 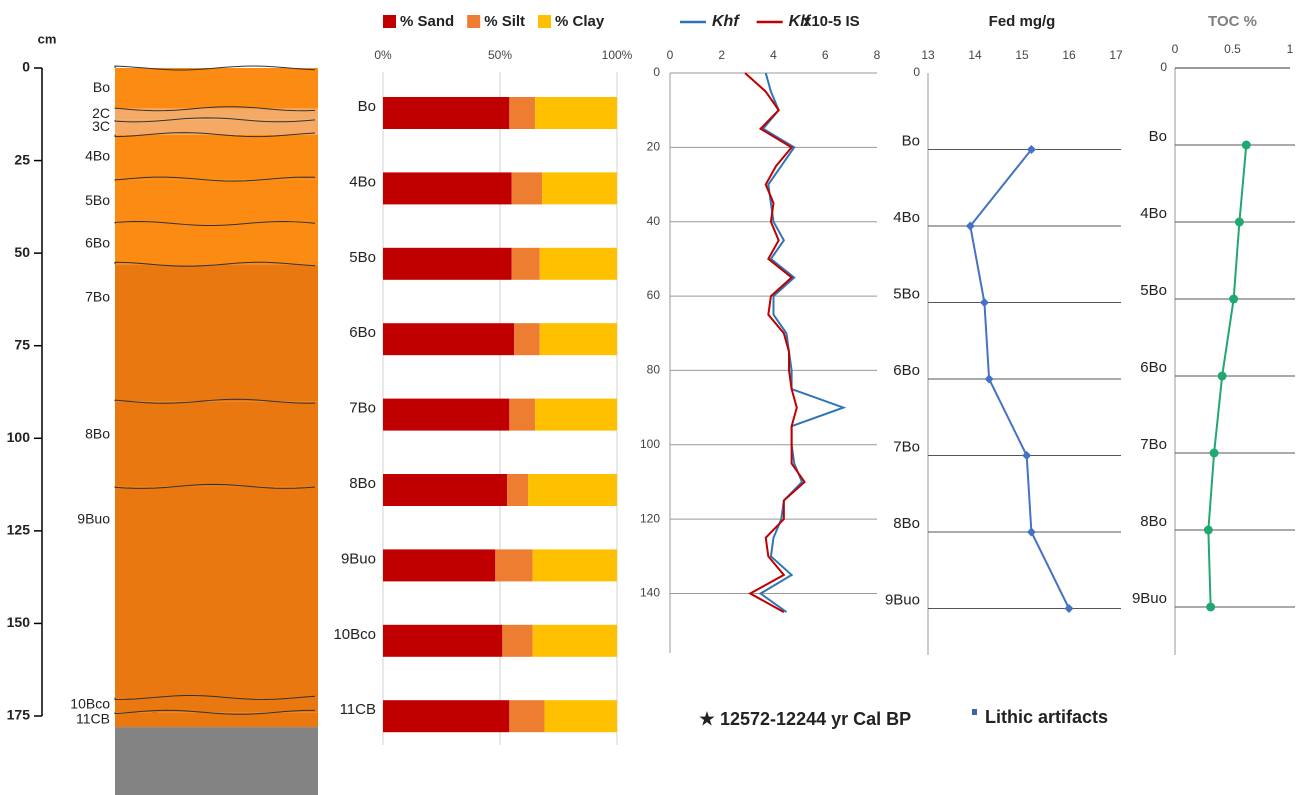 I want to click on y-tick-label: 125, so click(x=19, y=530).